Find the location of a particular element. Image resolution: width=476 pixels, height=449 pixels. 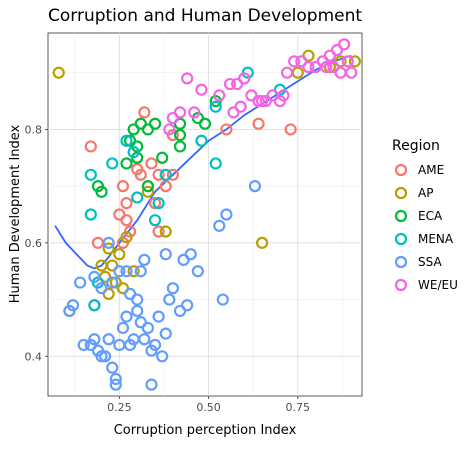

legend-label: SSA is located at coordinates (430, 262).